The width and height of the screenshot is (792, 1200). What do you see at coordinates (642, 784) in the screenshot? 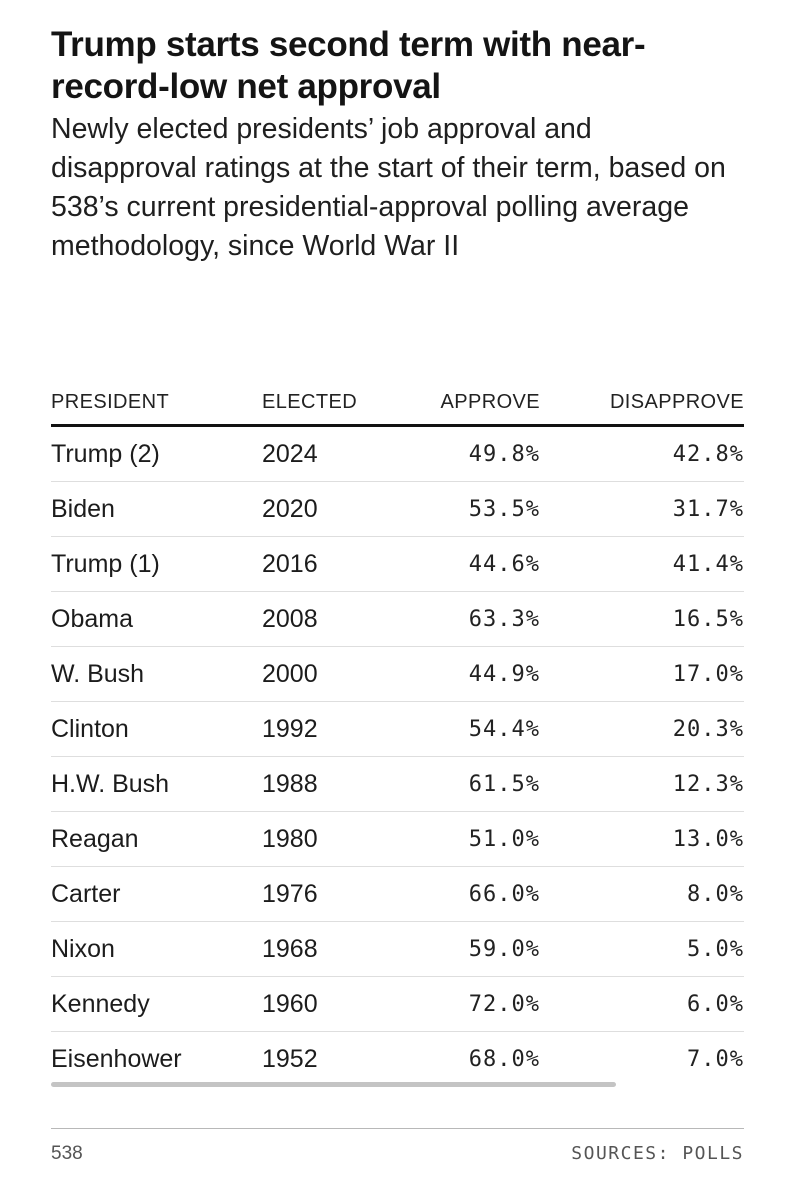
I see `cell-disapprove: 12.3%` at bounding box center [642, 784].